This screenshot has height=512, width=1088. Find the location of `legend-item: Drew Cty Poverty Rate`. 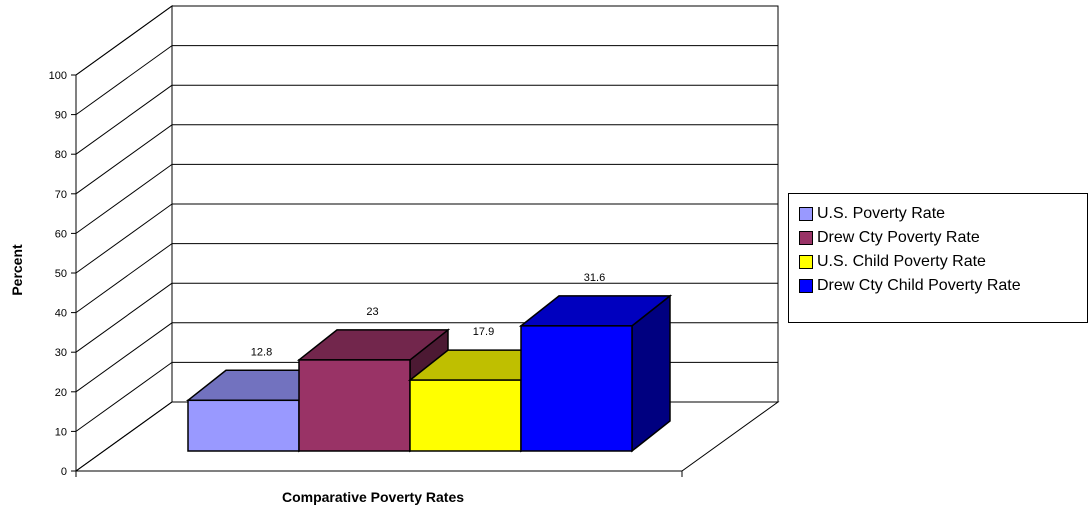

legend-item: Drew Cty Poverty Rate is located at coordinates (938, 238).